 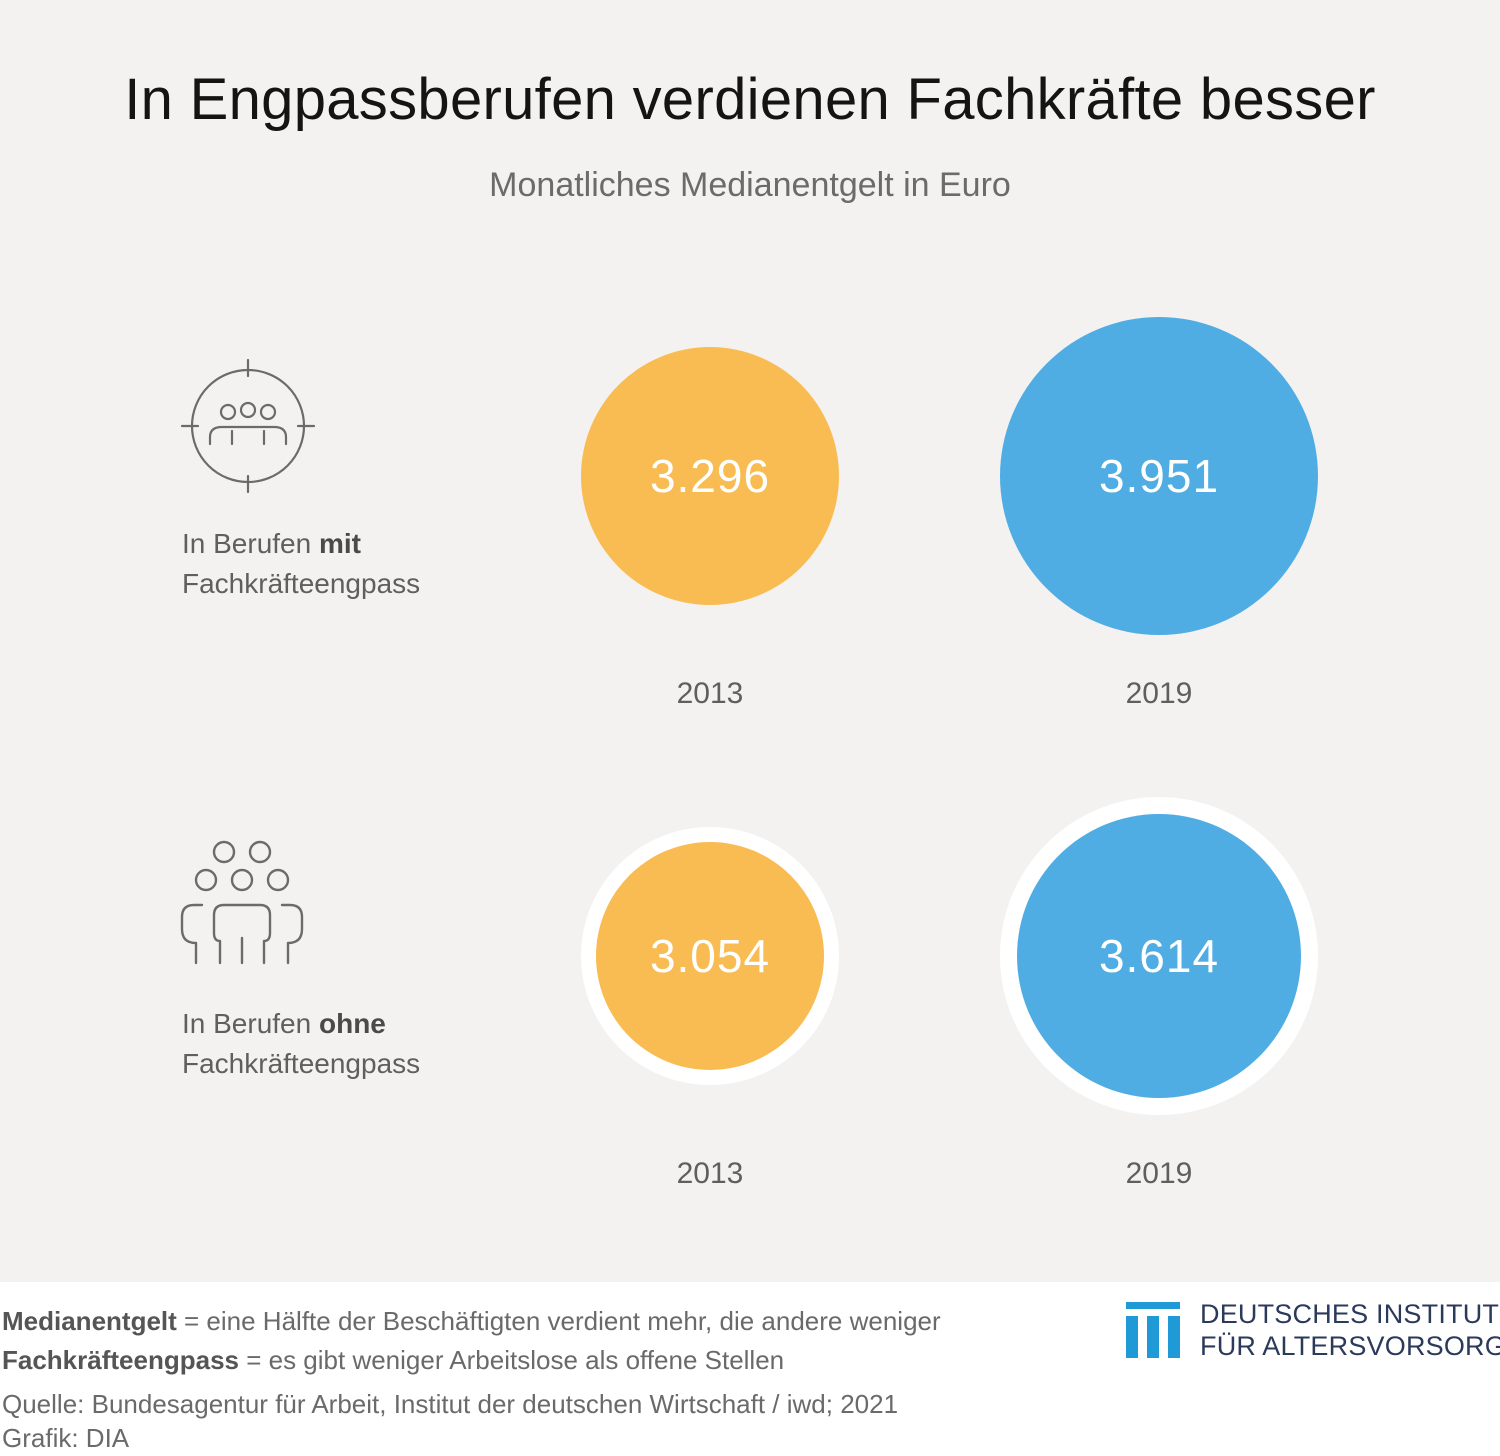 I want to click on dia-columns-logo-icon, so click(x=1153, y=1330).